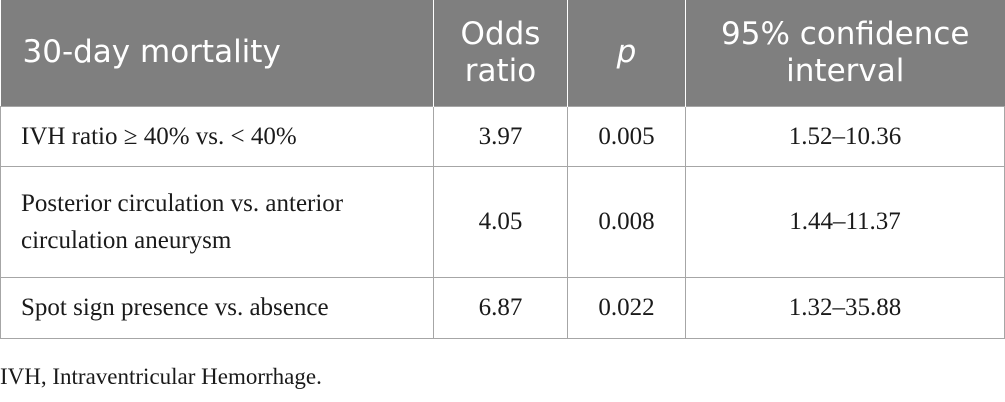 The width and height of the screenshot is (1005, 402). I want to click on ci-cell: 1.52–10.36, so click(845, 136).